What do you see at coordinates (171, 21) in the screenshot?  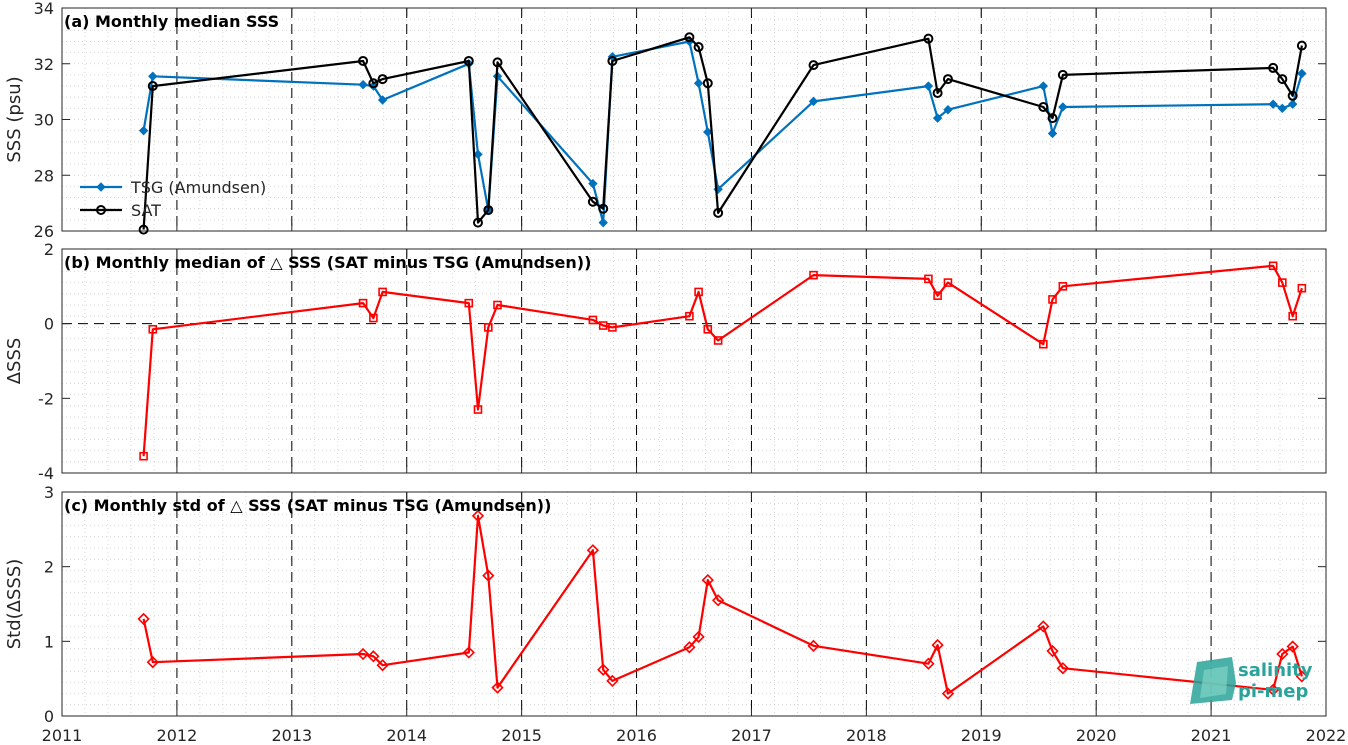 I see `panel-title: (a) Monthly median SSS` at bounding box center [171, 21].